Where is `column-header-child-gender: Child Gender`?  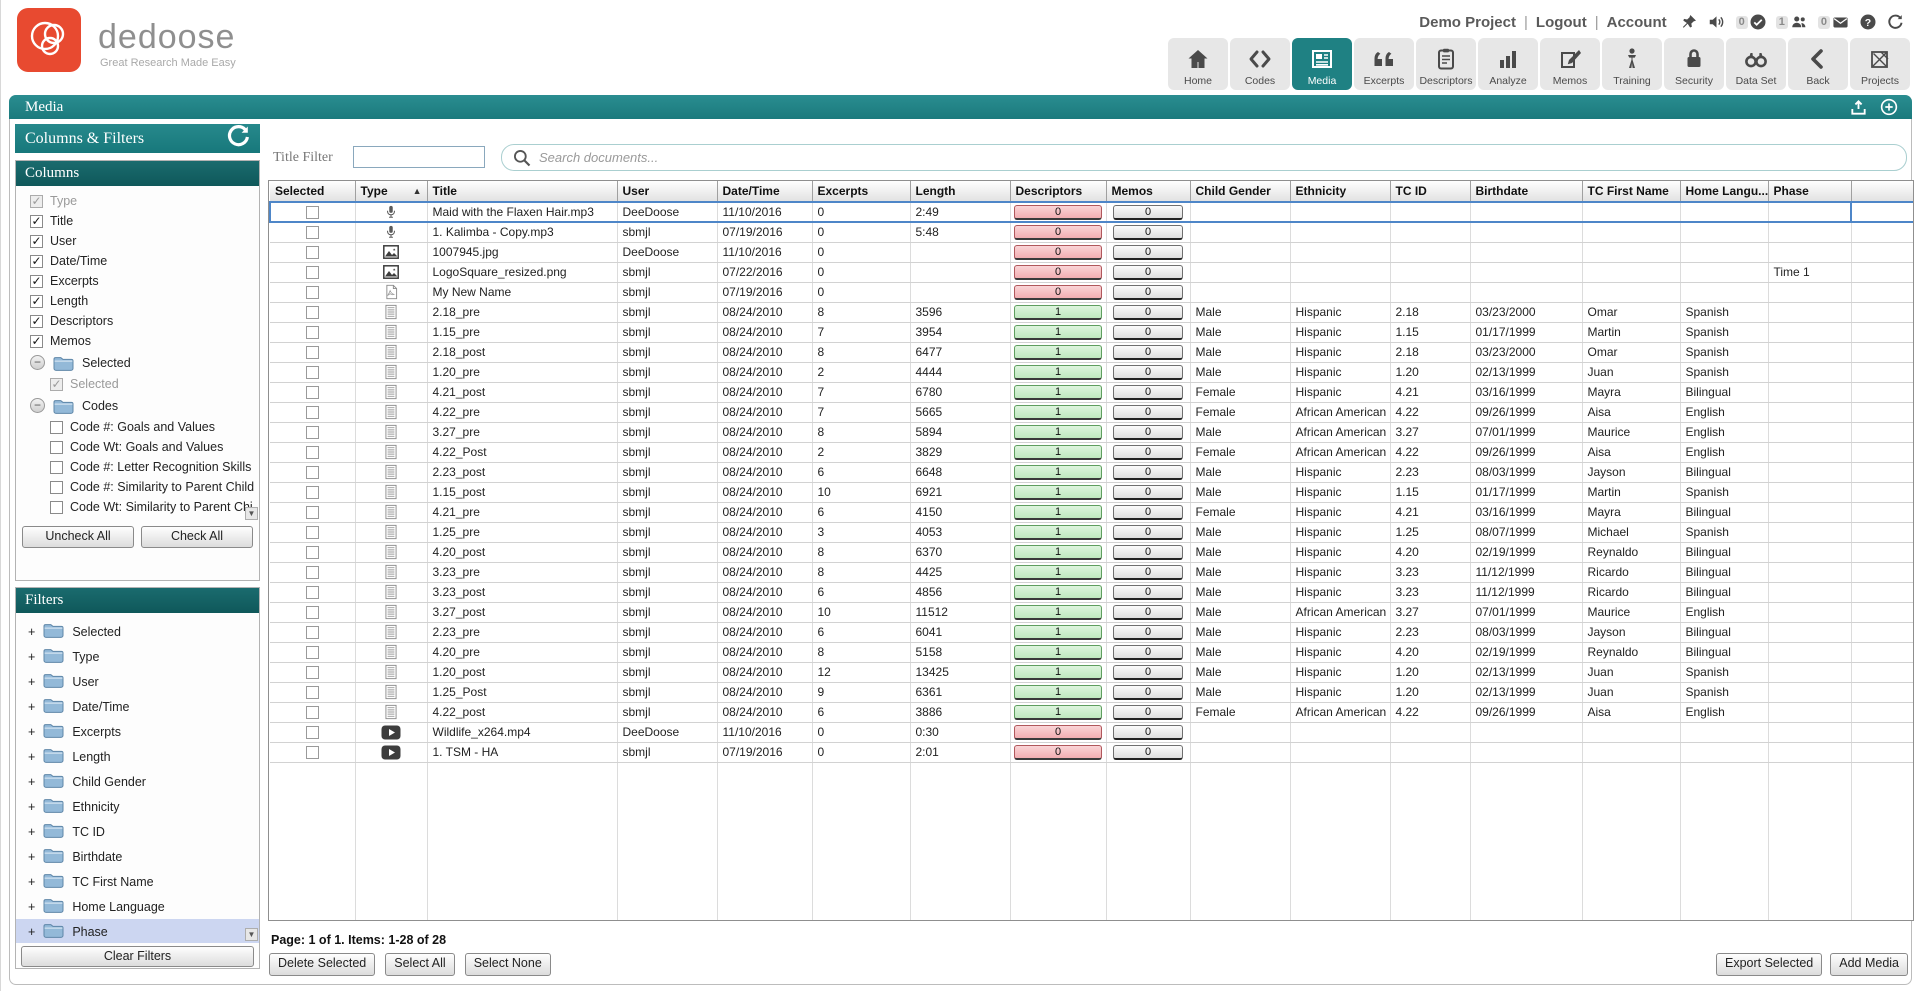 column-header-child-gender: Child Gender is located at coordinates (1240, 192).